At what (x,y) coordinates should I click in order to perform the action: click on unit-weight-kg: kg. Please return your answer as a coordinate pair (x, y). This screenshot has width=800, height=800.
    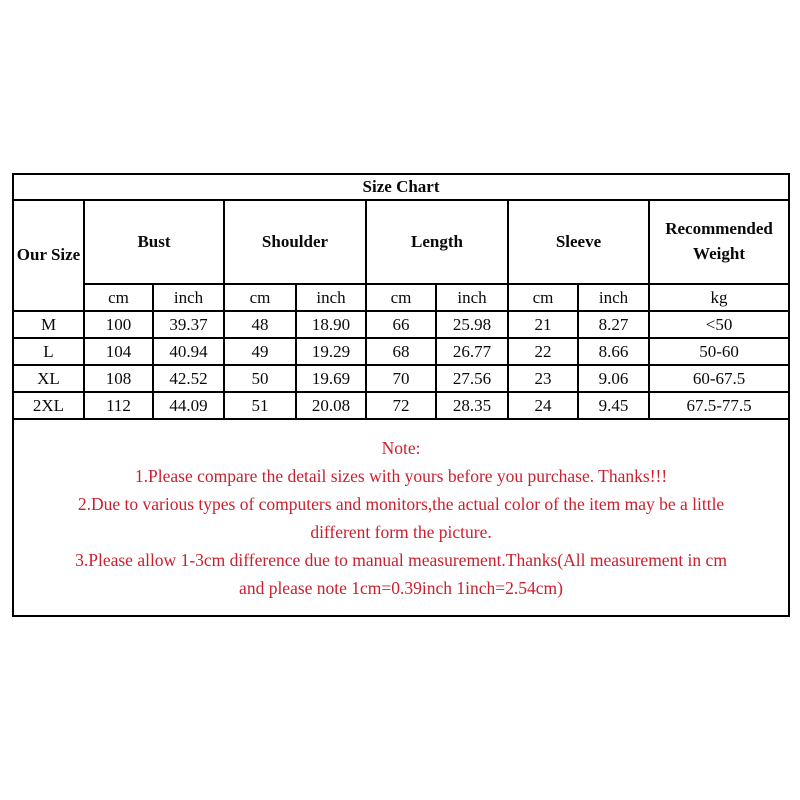
    Looking at the image, I should click on (719, 297).